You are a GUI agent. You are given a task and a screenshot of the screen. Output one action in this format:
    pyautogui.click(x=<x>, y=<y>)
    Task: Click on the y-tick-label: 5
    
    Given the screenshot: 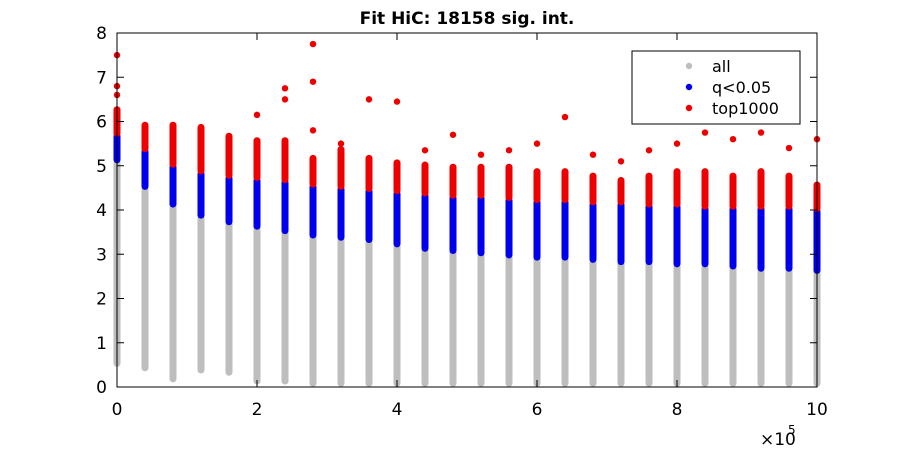 What is the action you would take?
    pyautogui.click(x=101, y=167)
    